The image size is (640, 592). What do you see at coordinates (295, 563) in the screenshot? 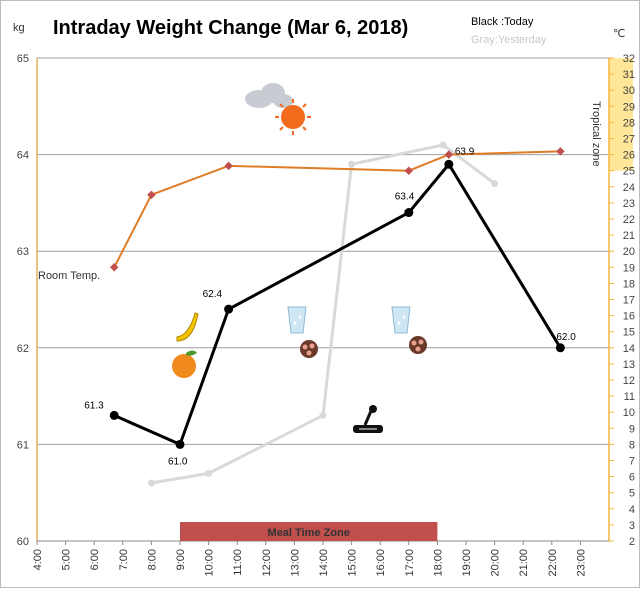
I see `x-tick-label: 13:00` at bounding box center [295, 563].